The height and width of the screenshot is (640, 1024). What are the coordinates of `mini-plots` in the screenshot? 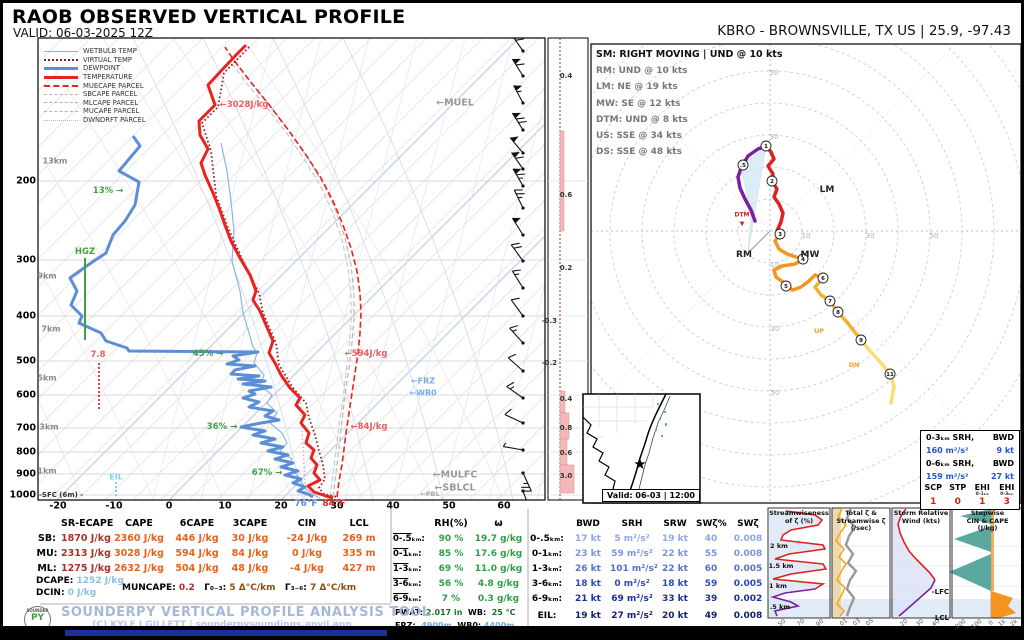 It's located at (894, 563).